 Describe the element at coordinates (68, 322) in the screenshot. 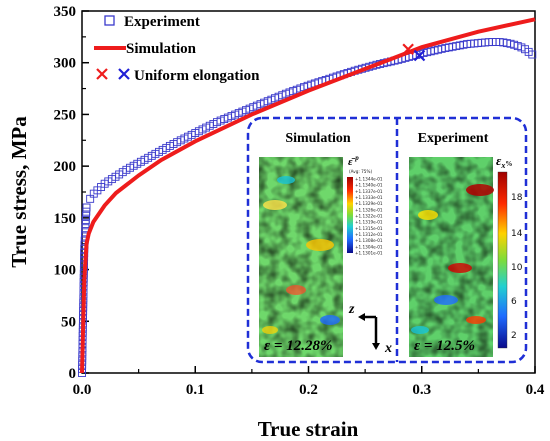

I see `y-tick-label: 50` at that location.